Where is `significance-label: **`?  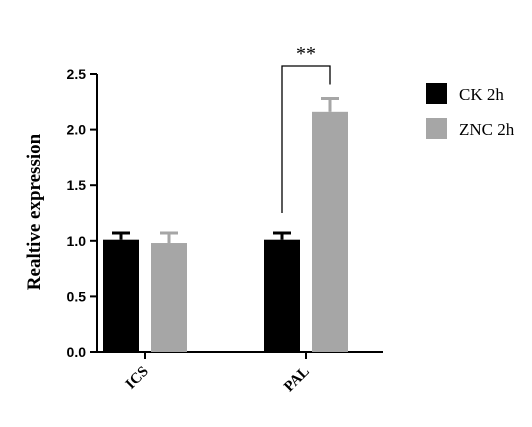
significance-label: ** is located at coordinates (306, 54).